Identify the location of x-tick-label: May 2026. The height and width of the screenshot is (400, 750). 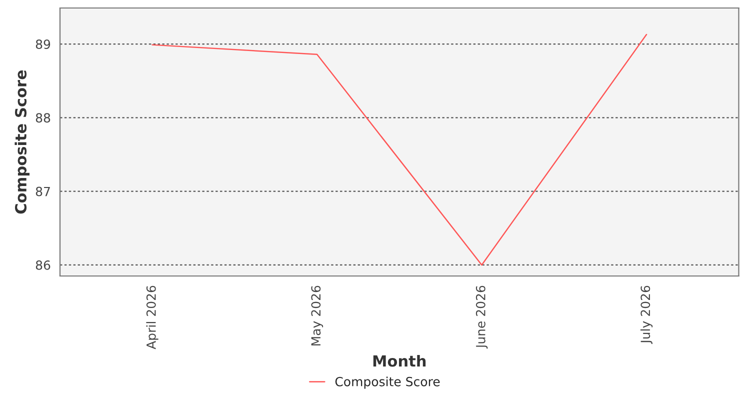
(317, 316).